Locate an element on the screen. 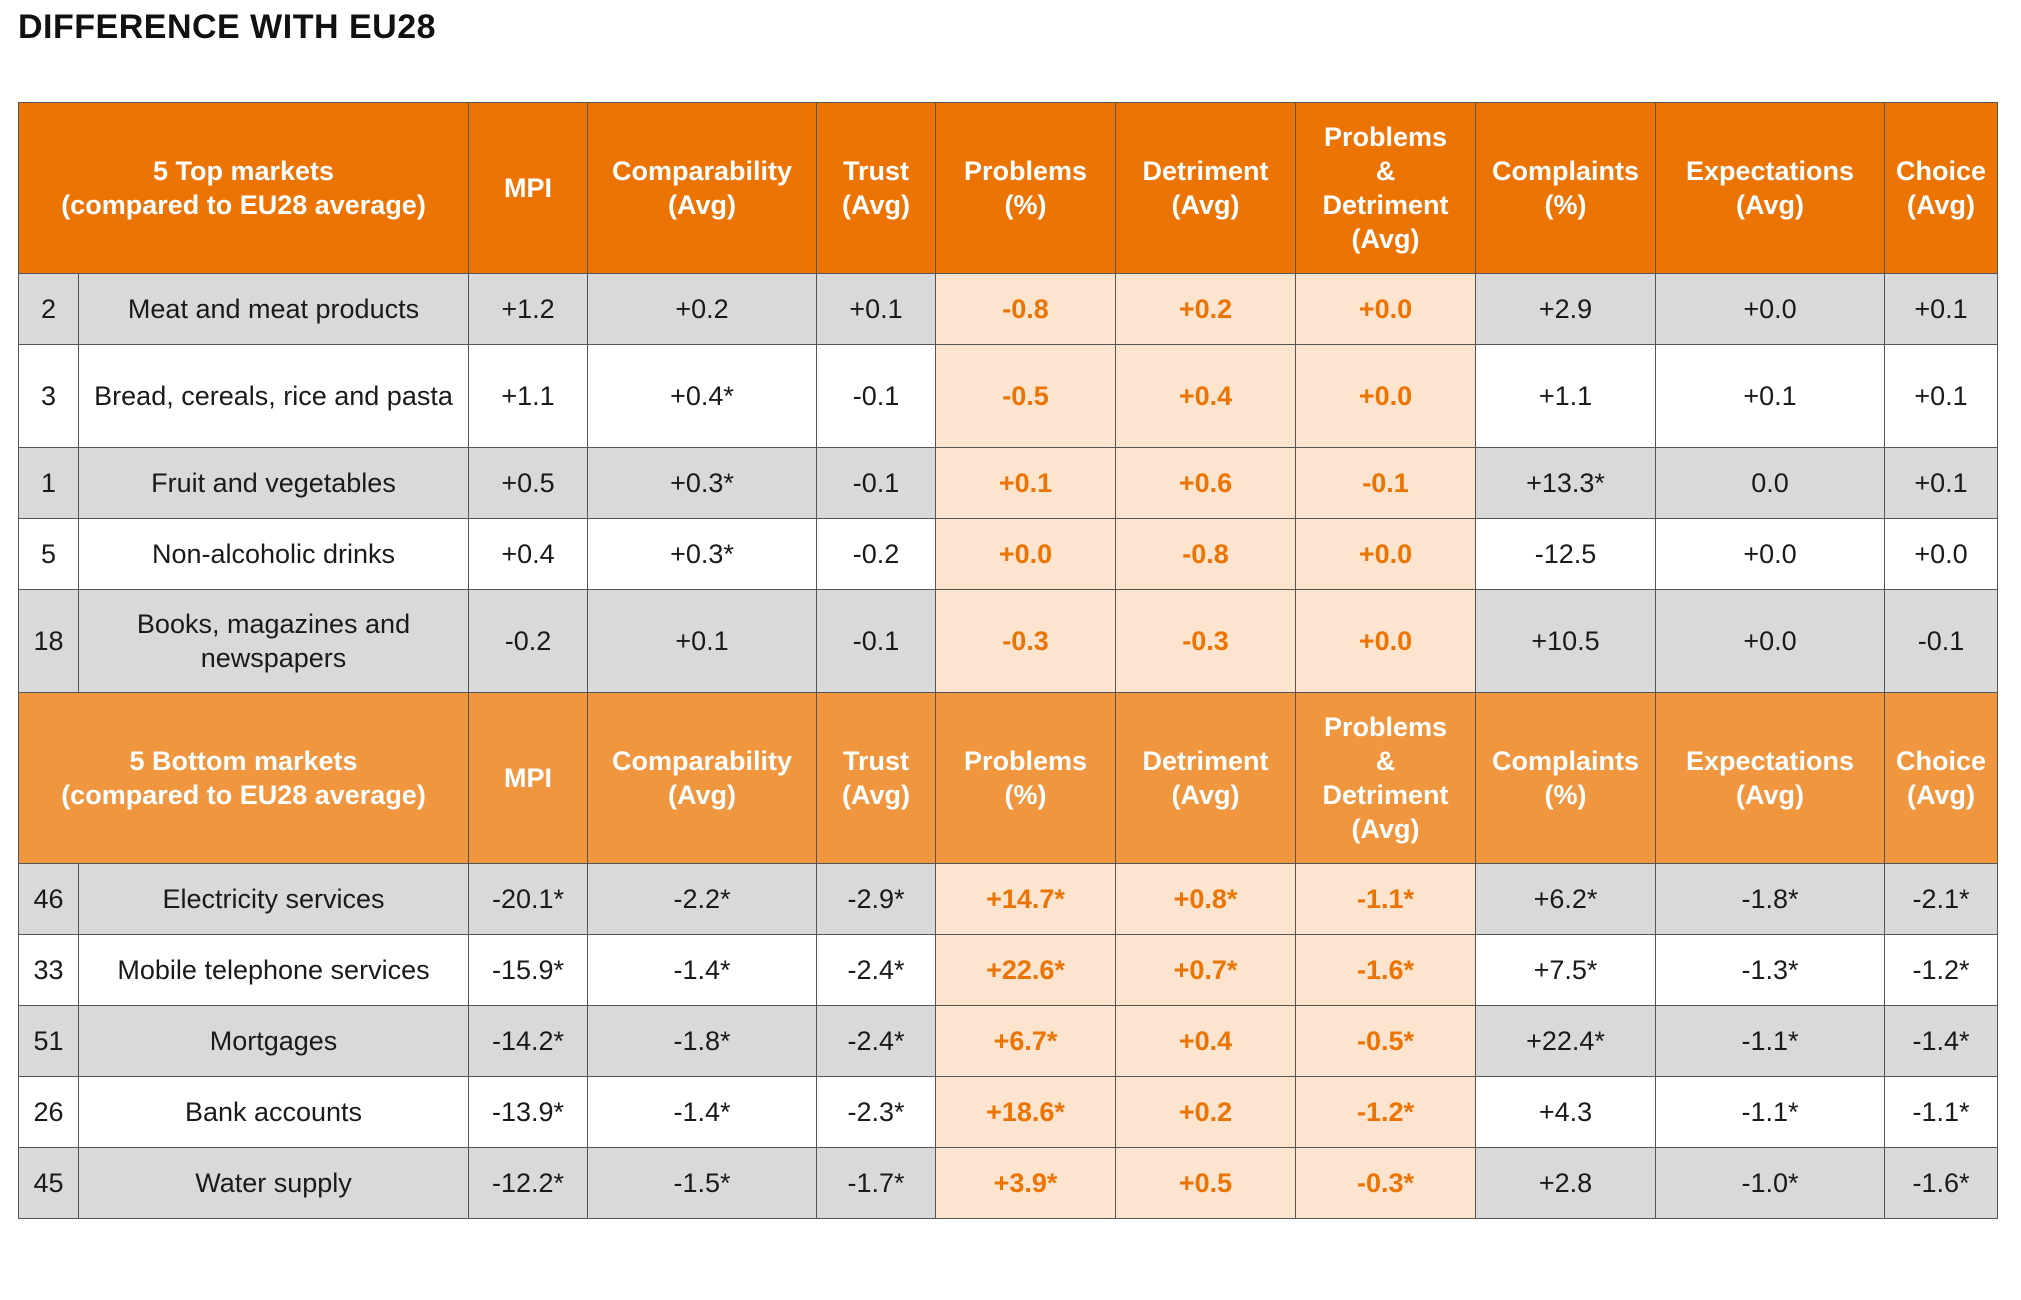 The width and height of the screenshot is (2021, 1300). column-header-line: Complaints is located at coordinates (1566, 761).